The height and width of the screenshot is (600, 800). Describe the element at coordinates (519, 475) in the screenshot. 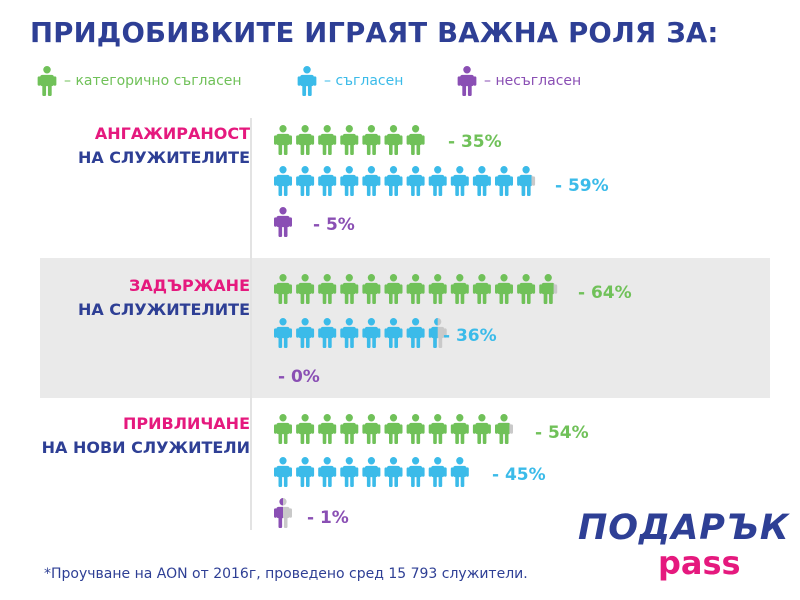

I see `value-label: - 45%` at that location.